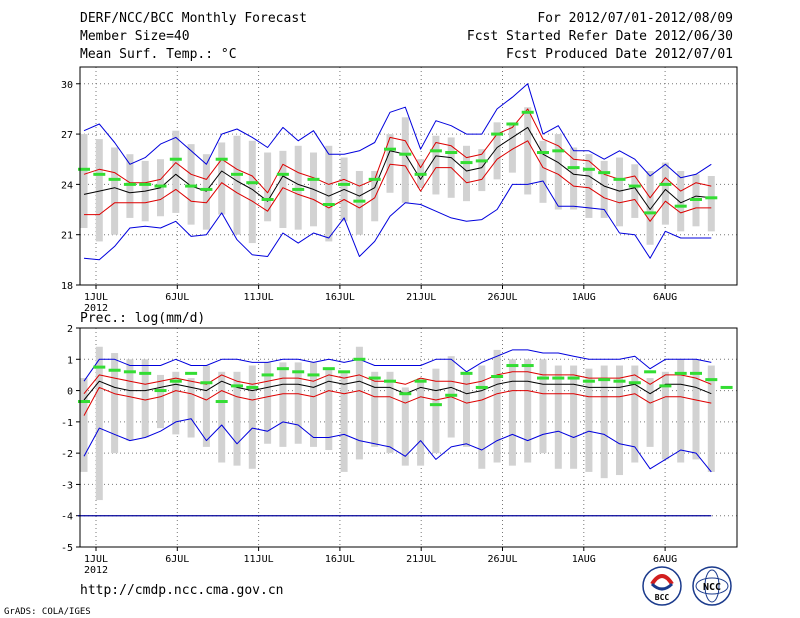  Describe the element at coordinates (397, 445) in the screenshot. I see `prec-min-line` at that location.